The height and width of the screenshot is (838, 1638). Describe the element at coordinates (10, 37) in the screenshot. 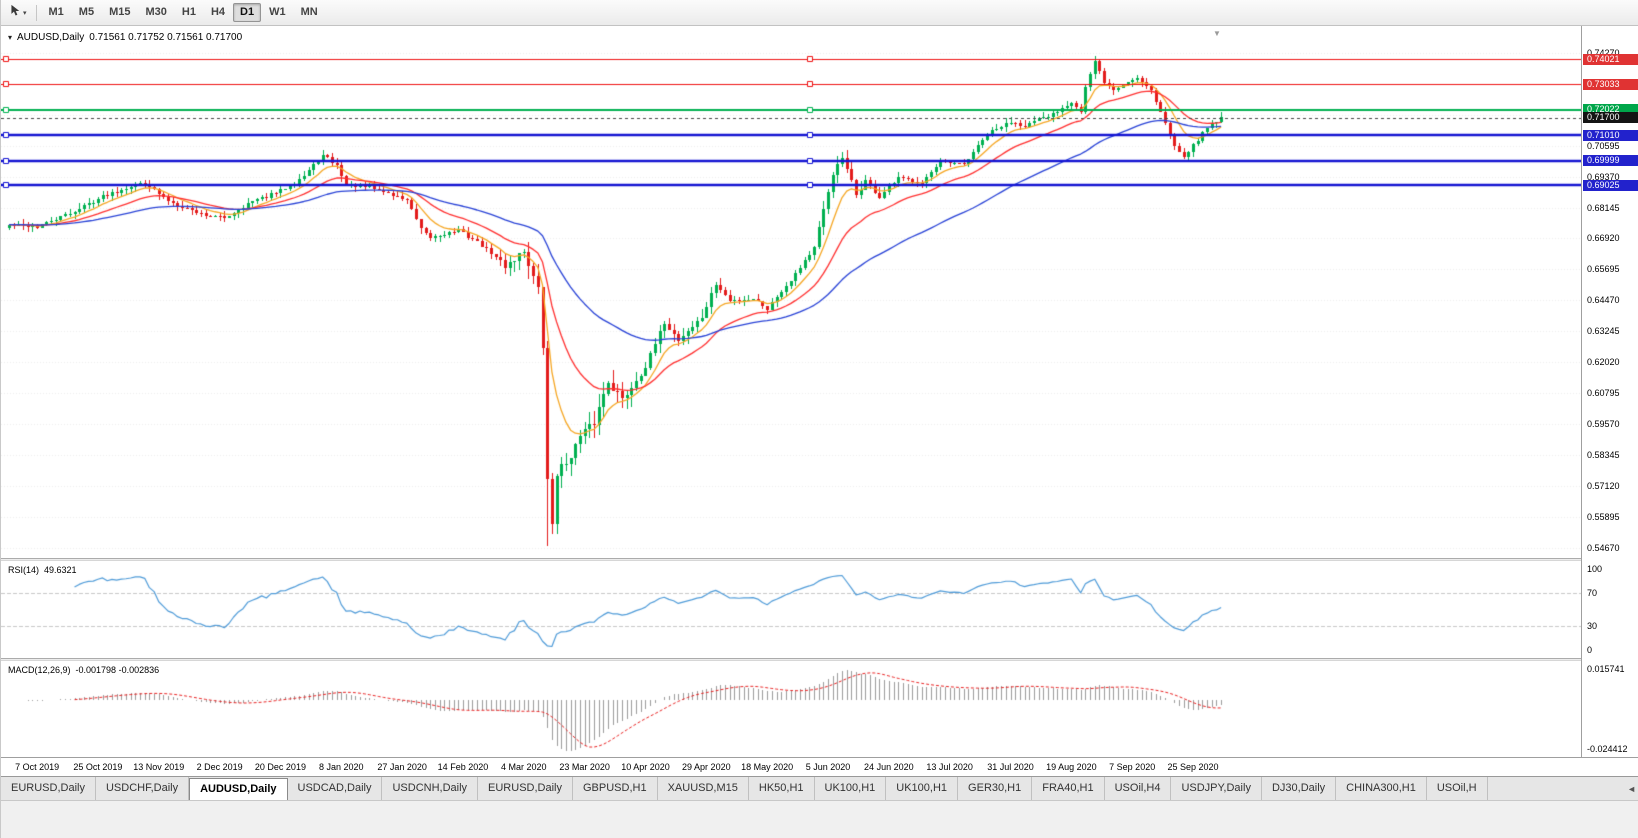

I see `one-click-trading-toggle: ▾` at that location.